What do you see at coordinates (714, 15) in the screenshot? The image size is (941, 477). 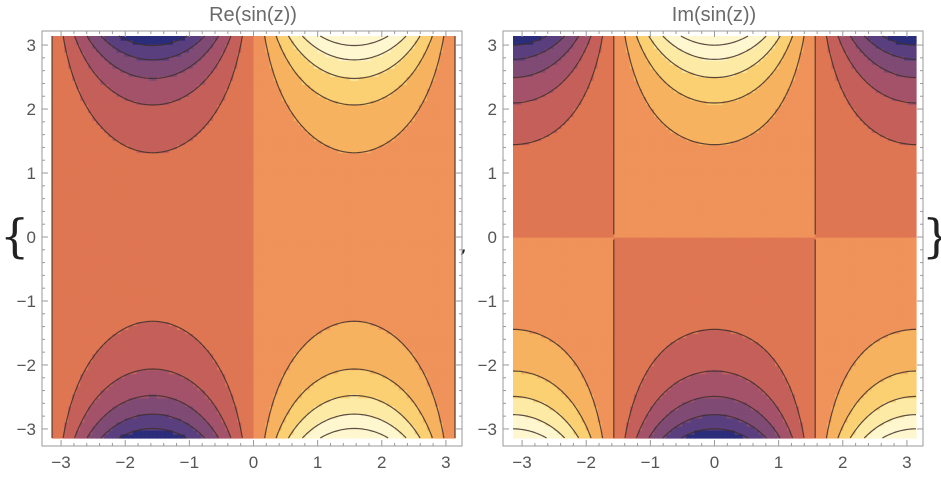 I see `plot-title: Im(sin(z))` at bounding box center [714, 15].